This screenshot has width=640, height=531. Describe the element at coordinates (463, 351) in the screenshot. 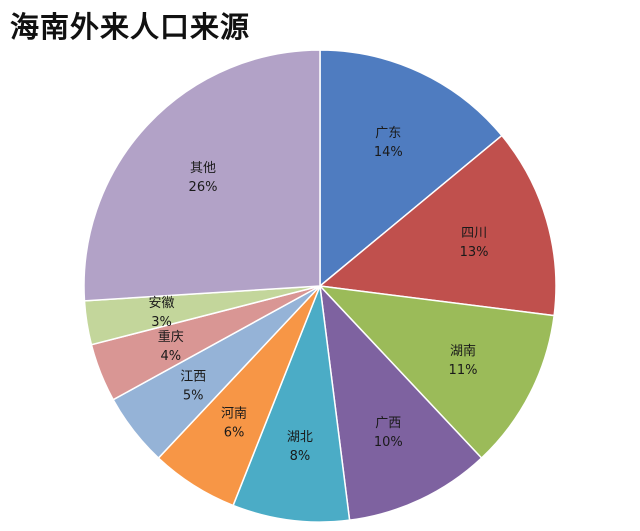

I see `slice-label-2: 湖南` at that location.